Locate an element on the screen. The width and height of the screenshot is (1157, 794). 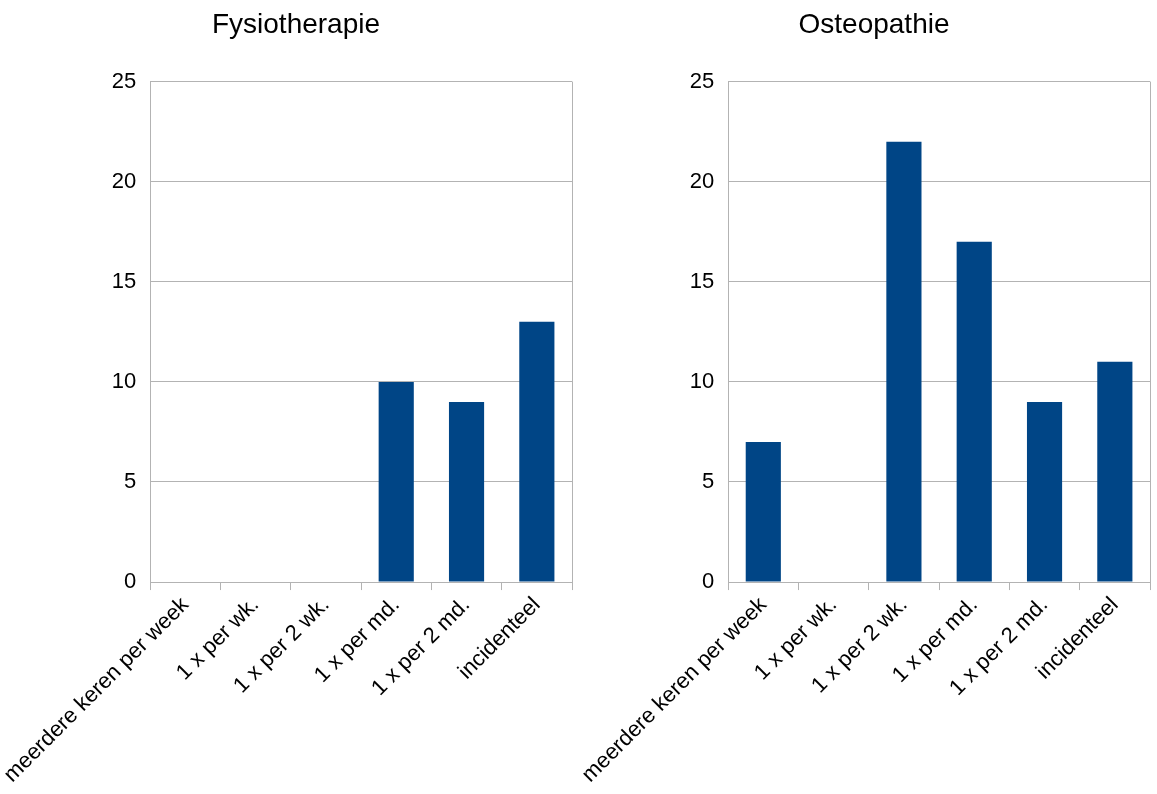
chart-title: Fysiotherapie is located at coordinates (296, 23).